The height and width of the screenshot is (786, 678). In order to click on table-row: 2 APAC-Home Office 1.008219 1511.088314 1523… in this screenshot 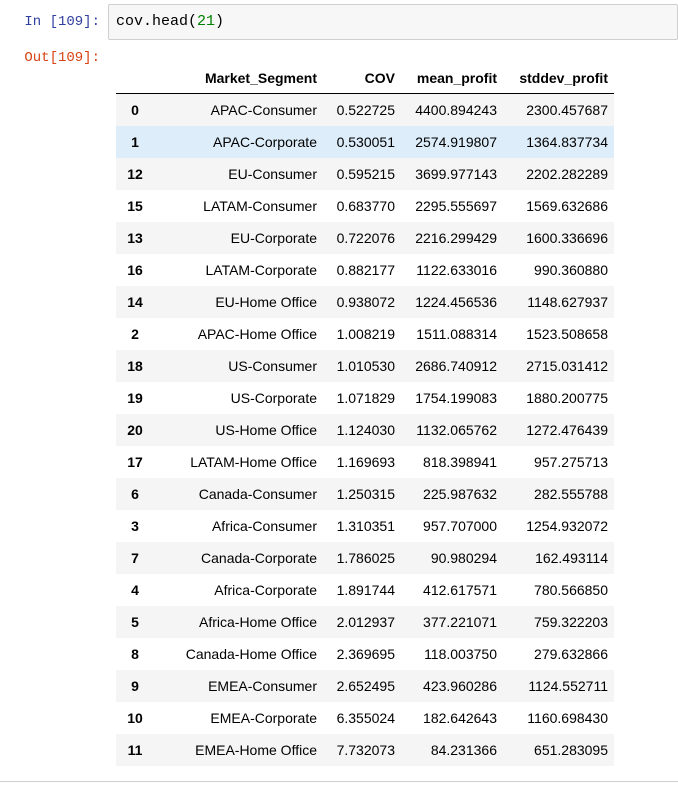, I will do `click(365, 334)`.